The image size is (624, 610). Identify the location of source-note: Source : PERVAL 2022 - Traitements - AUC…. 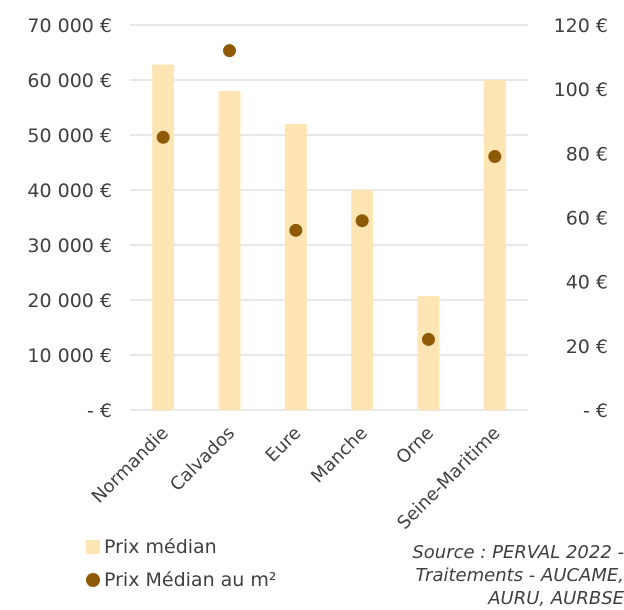
(494, 575).